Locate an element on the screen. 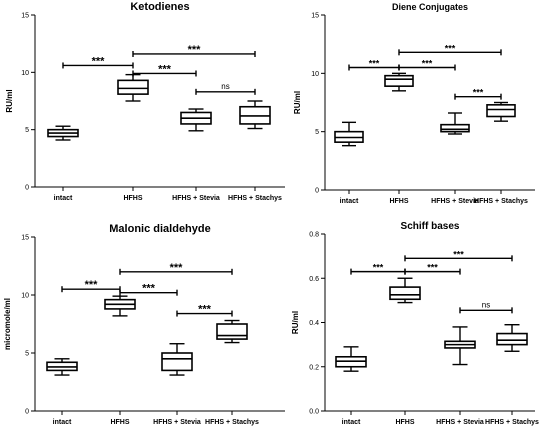 The image size is (550, 430). y-axis-label: micromole/ml is located at coordinates (7, 324).